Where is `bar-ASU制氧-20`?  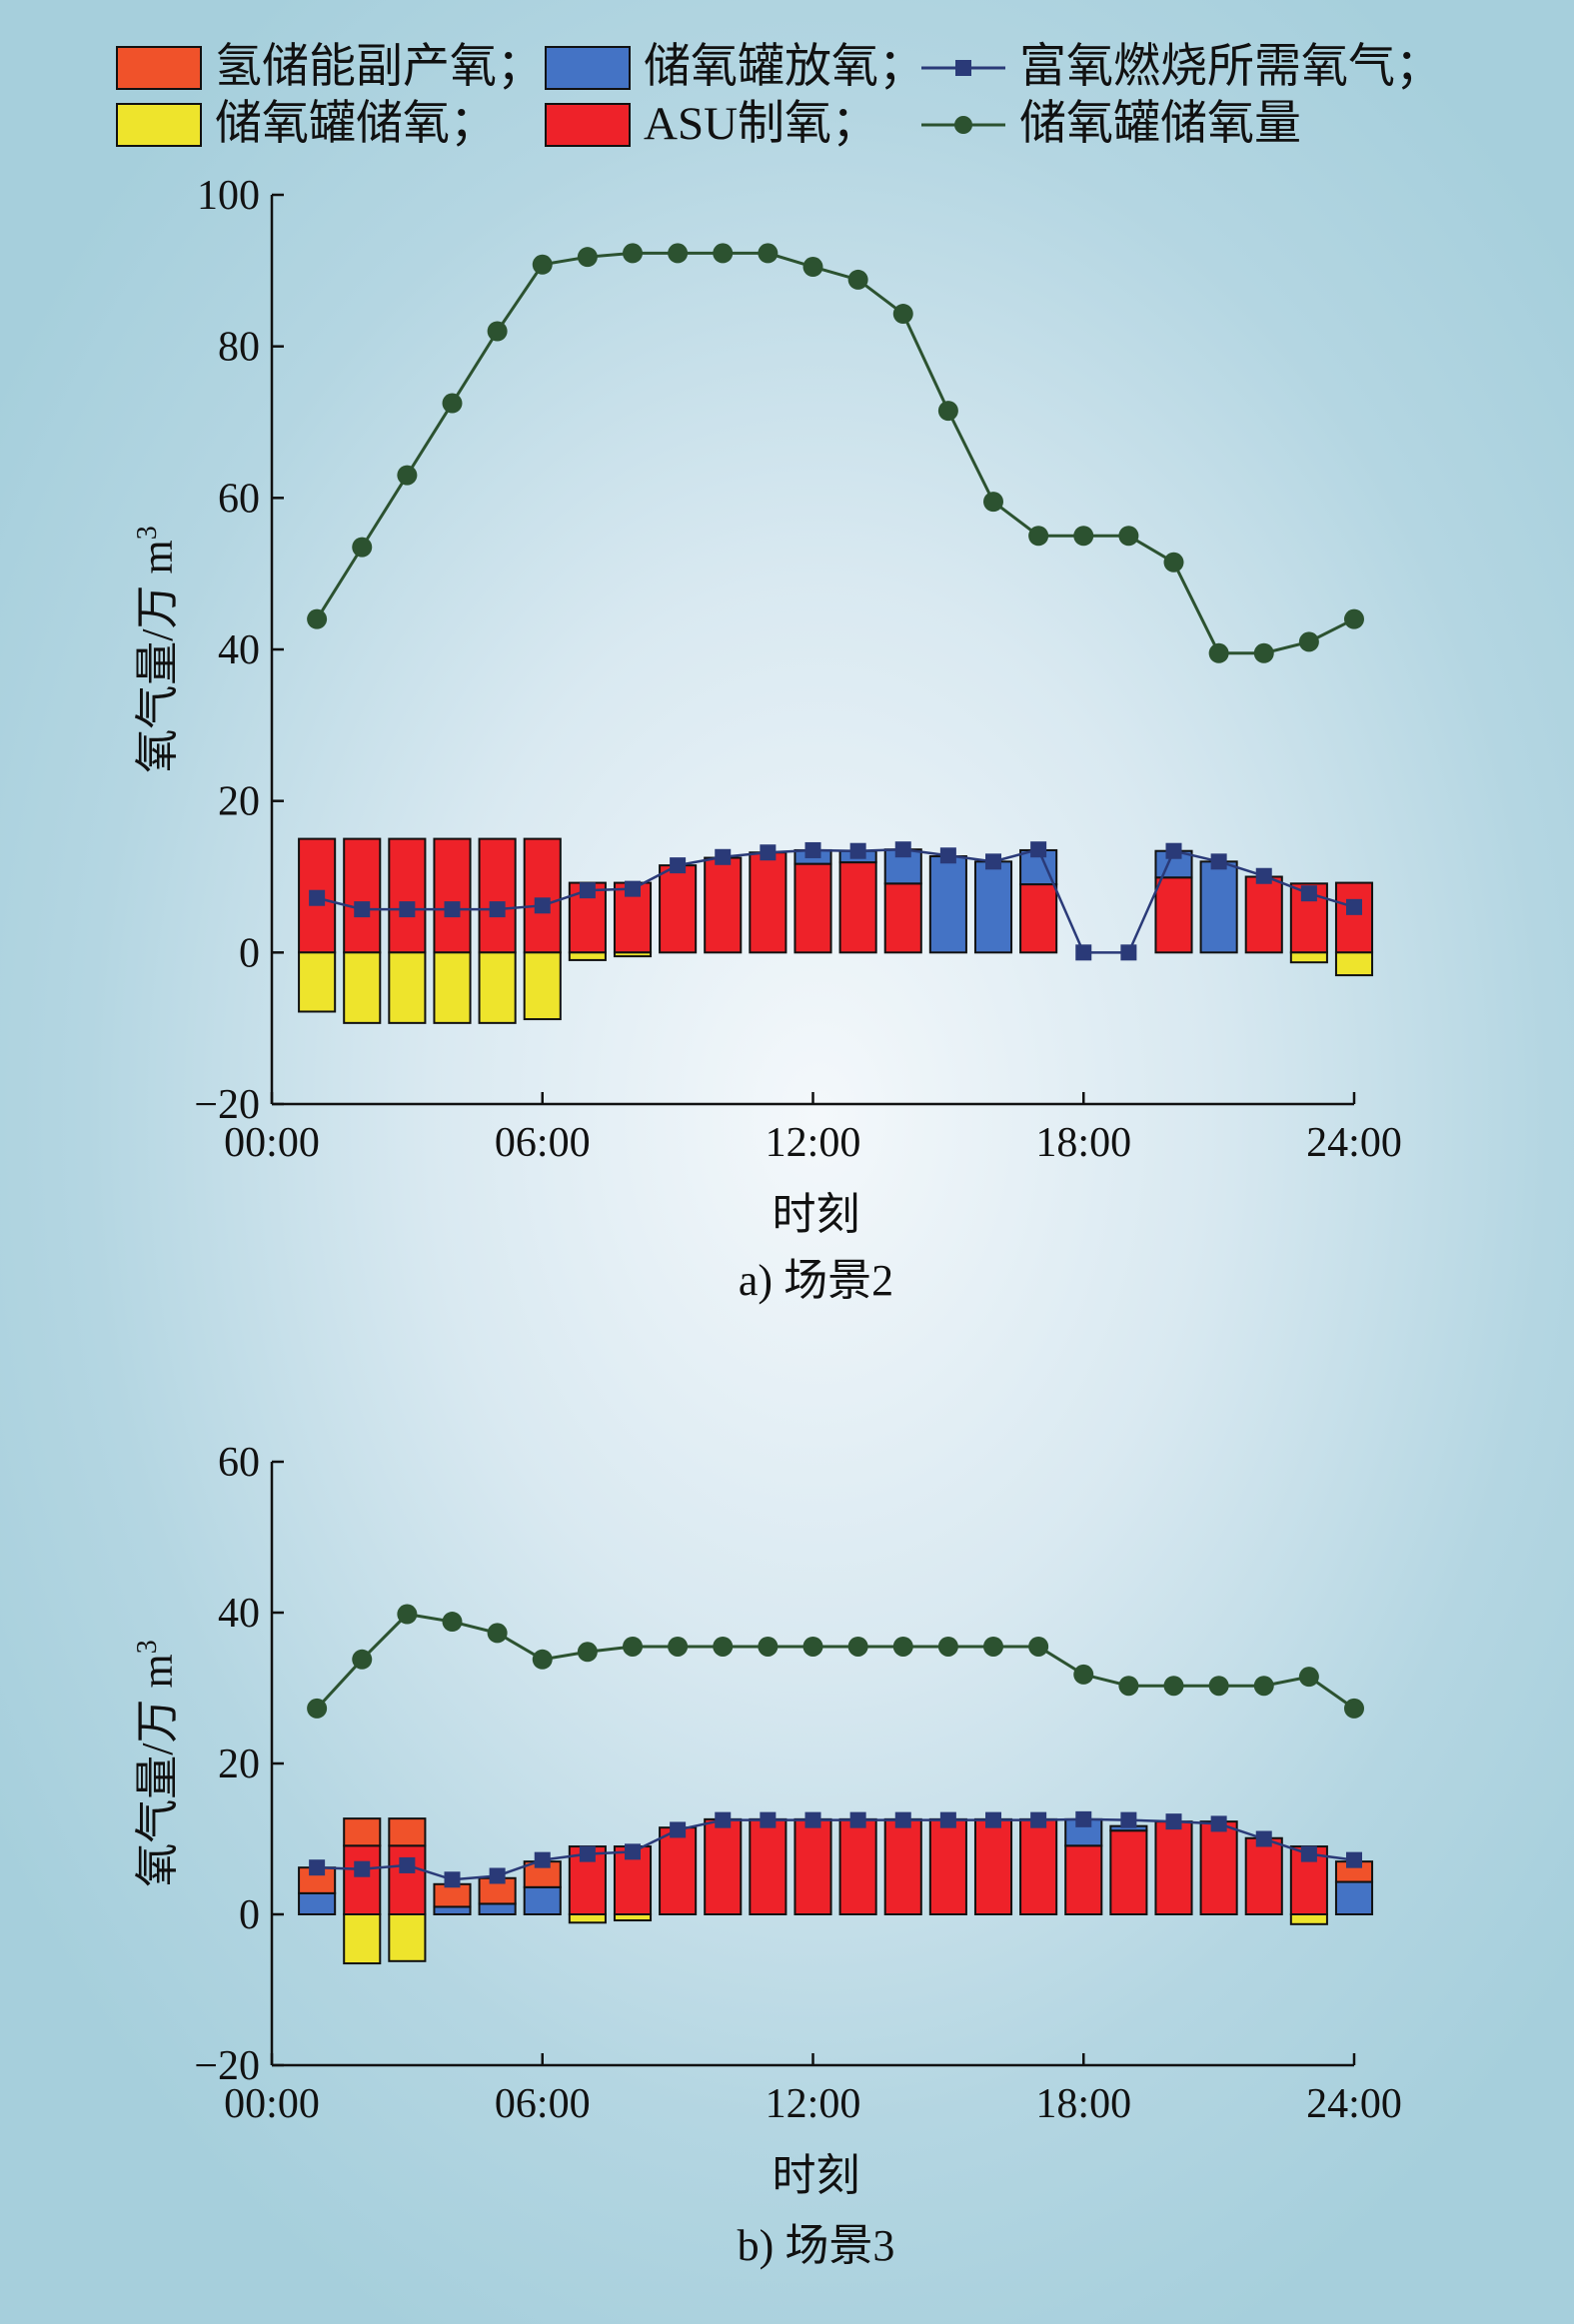 bar-ASU制氧-20 is located at coordinates (1173, 1868).